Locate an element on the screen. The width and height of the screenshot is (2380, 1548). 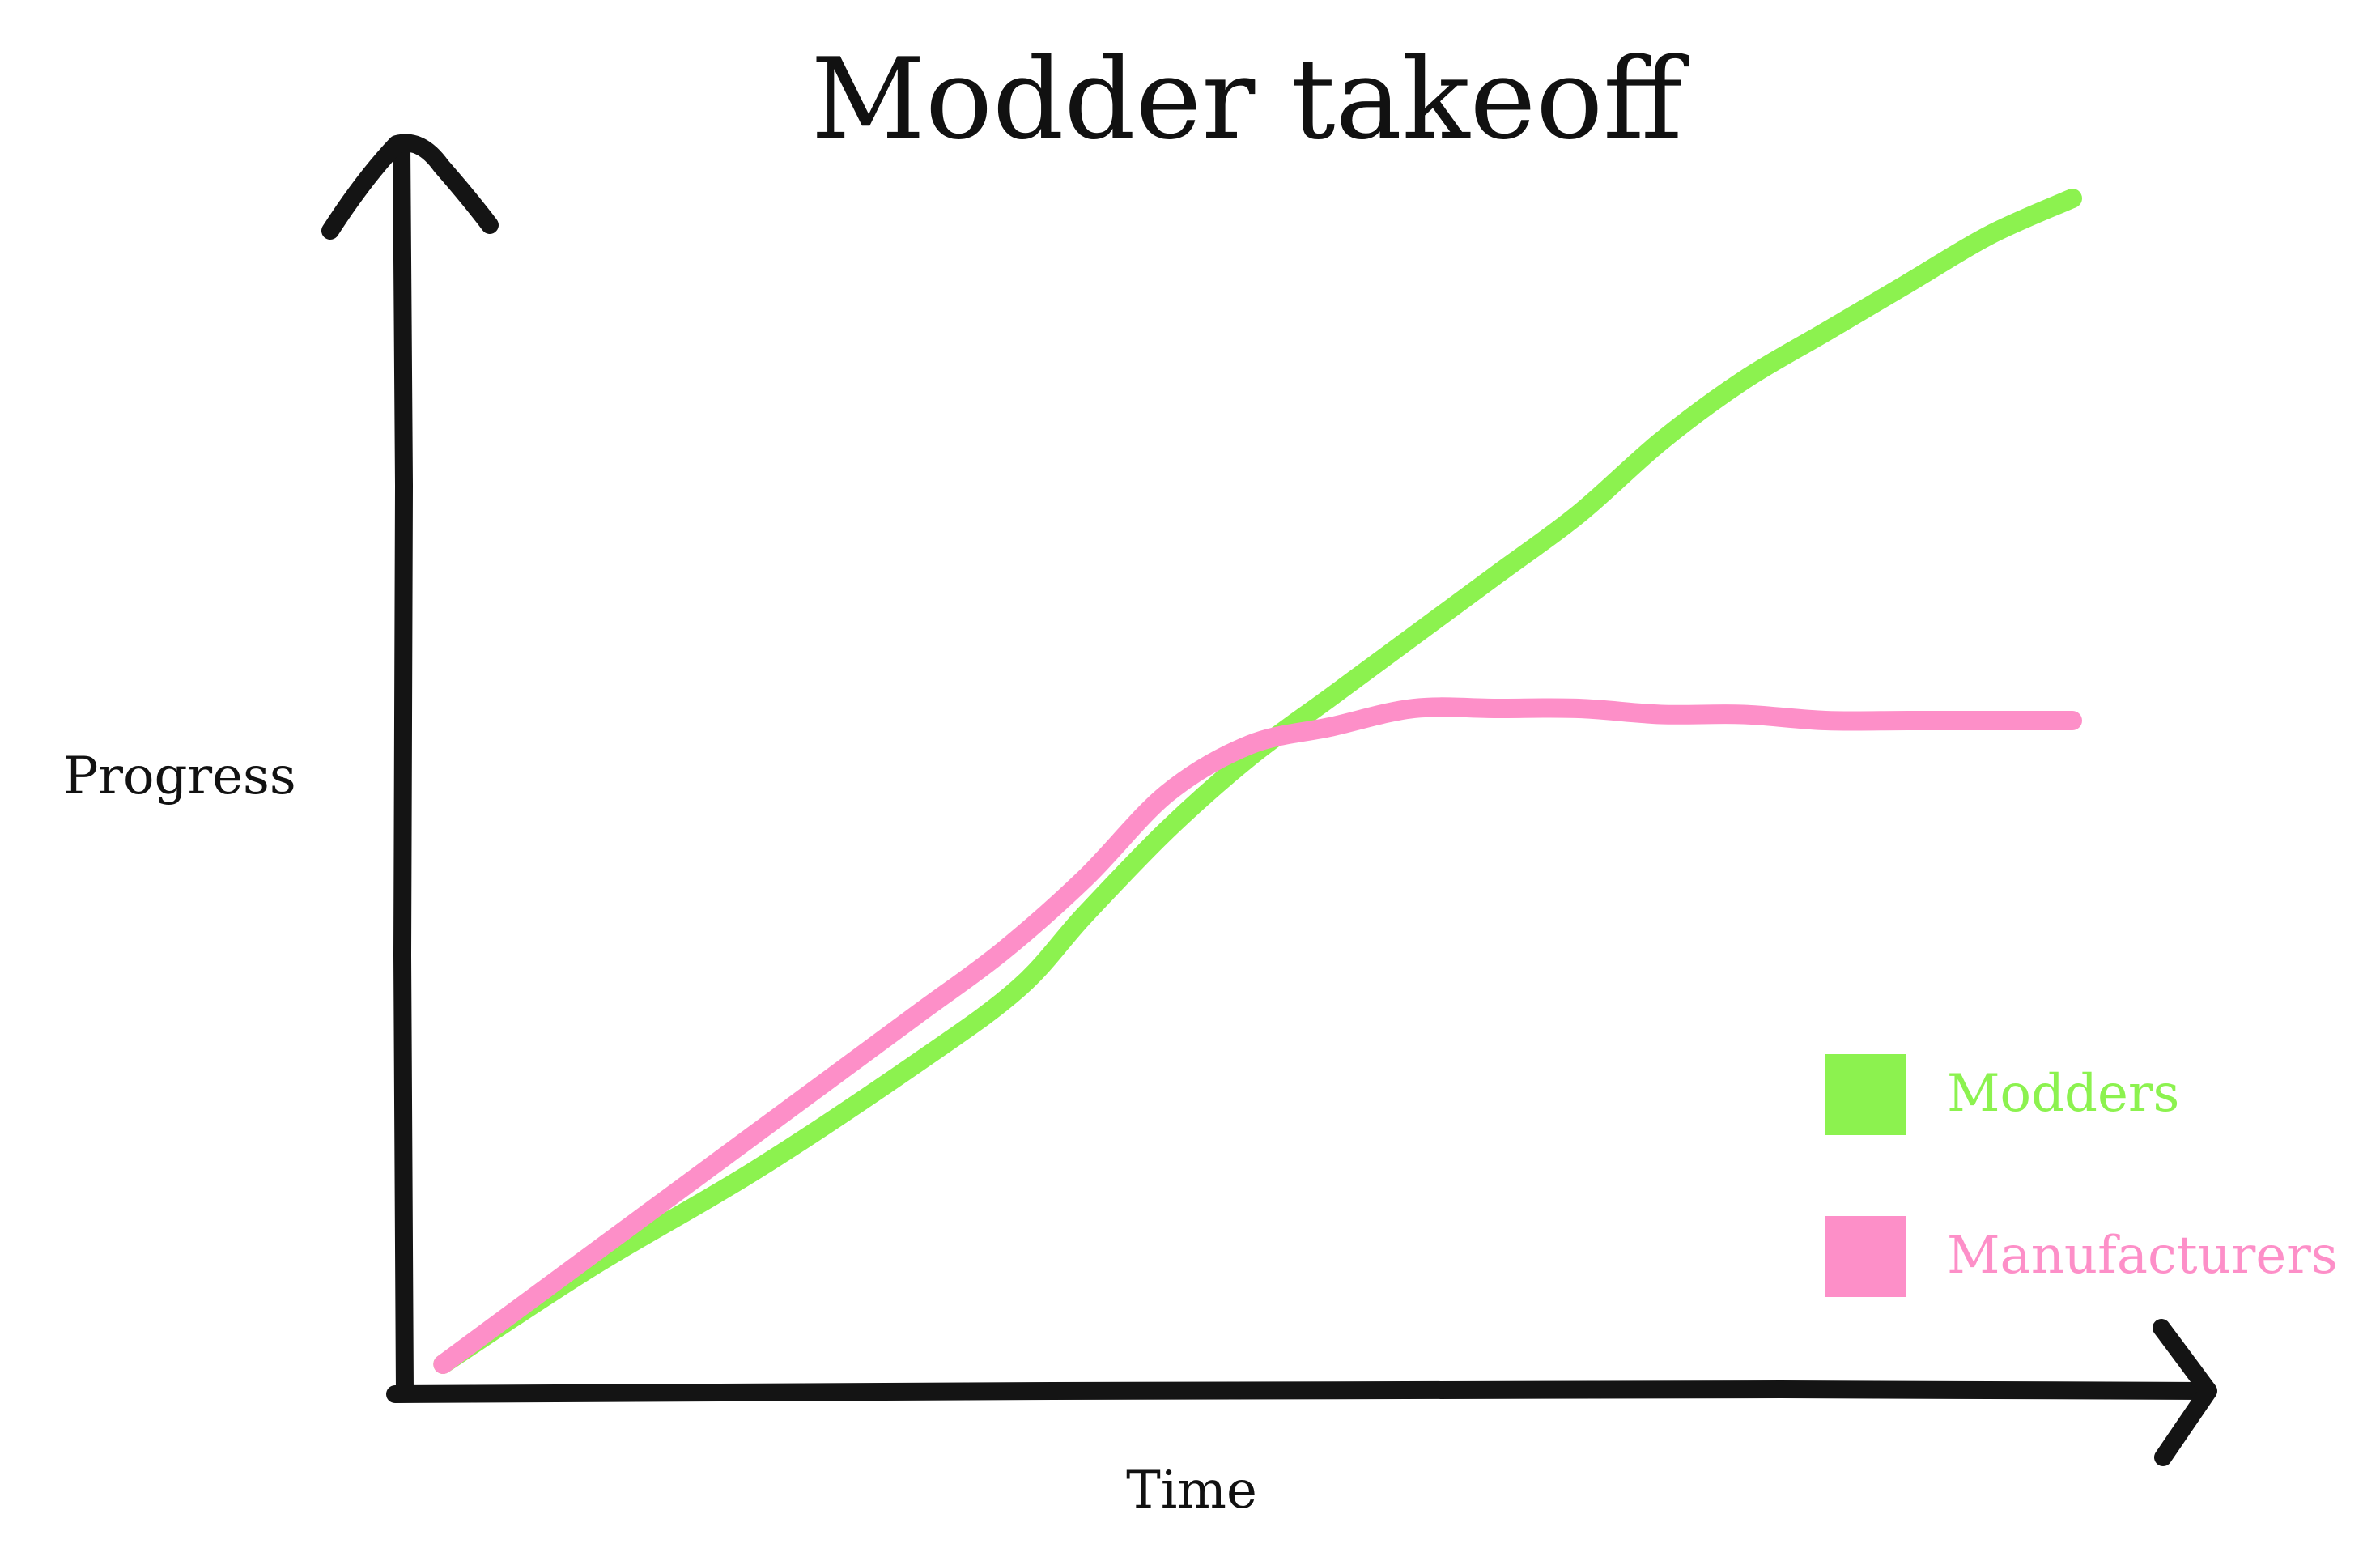
legend-swatch-modders is located at coordinates (1865, 1094).